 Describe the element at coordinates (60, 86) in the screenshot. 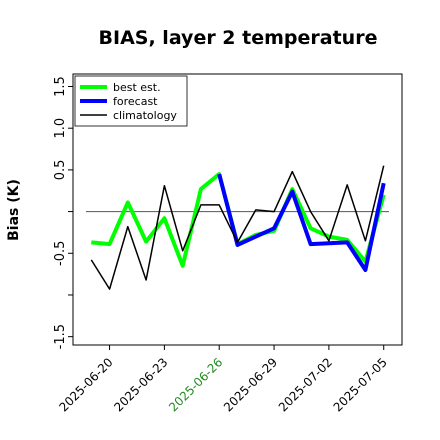

I see `y-tick-label: 1.5` at that location.